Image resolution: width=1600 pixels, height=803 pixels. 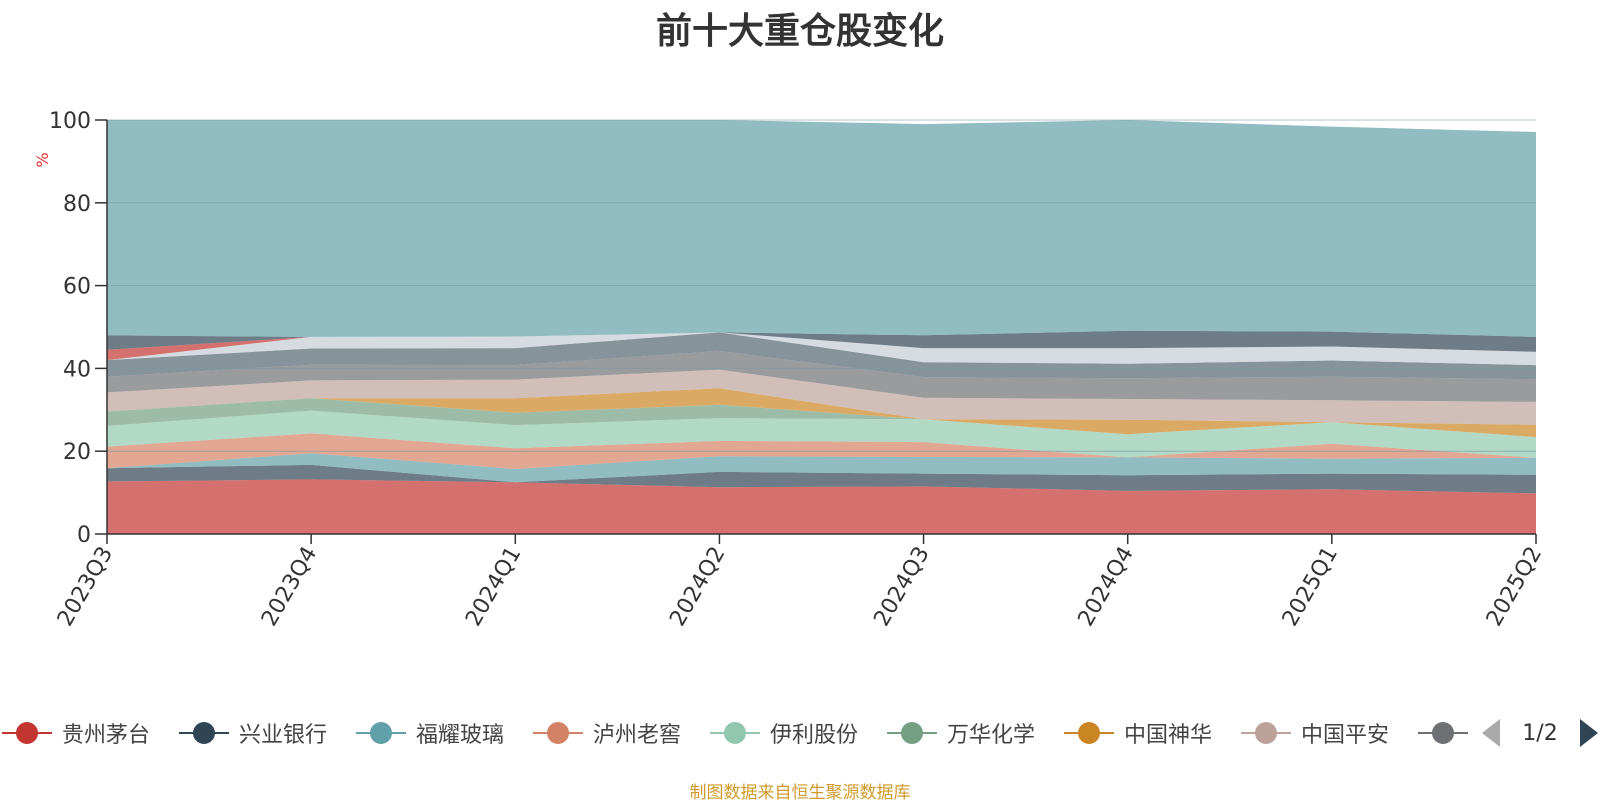 What do you see at coordinates (283, 735) in the screenshot?
I see `legend-label: 兴业银行` at bounding box center [283, 735].